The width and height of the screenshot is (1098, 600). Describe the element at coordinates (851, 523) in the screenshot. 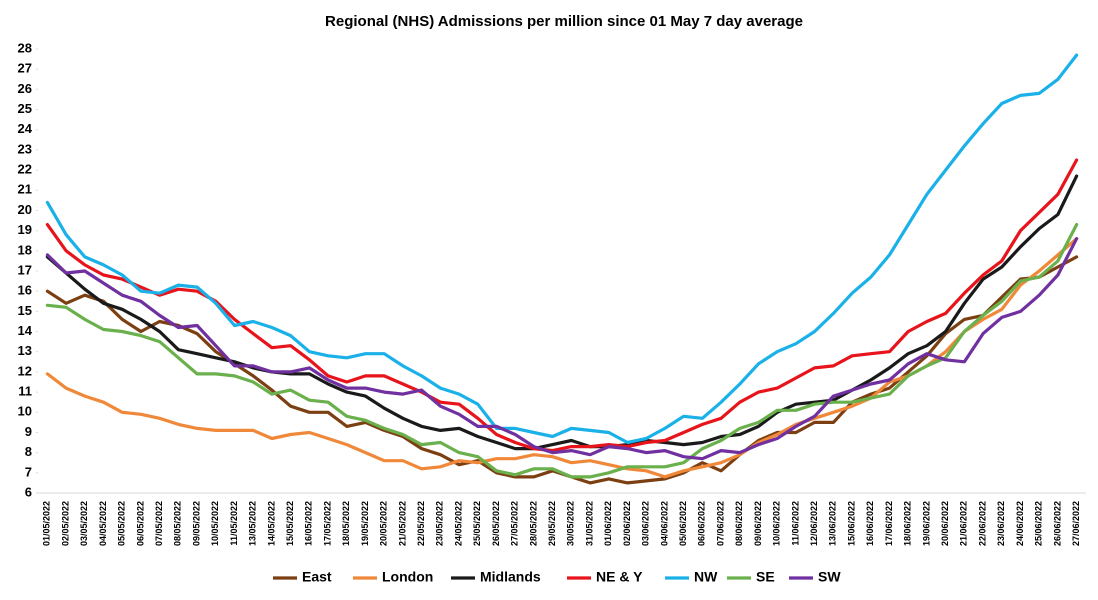

I see `x-tick-label: 15/06/2022` at that location.